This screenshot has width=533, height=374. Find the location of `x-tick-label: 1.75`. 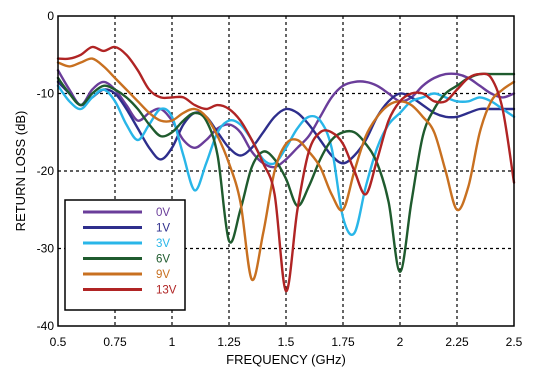

x-tick-label: 1.75 is located at coordinates (343, 342).